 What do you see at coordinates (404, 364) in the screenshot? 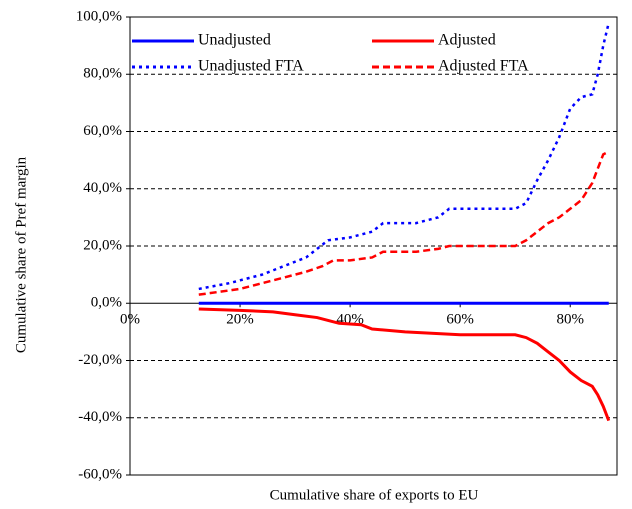
I see `series-line` at bounding box center [404, 364].